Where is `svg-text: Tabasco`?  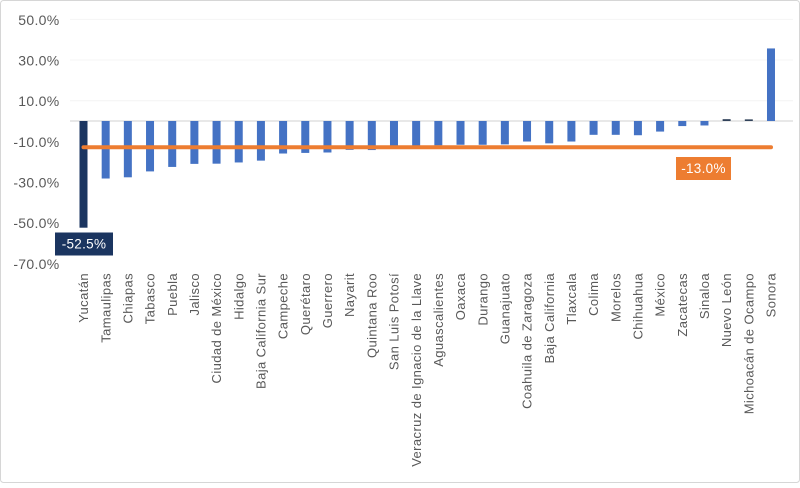
svg-text: Tabasco is located at coordinates (150, 298).